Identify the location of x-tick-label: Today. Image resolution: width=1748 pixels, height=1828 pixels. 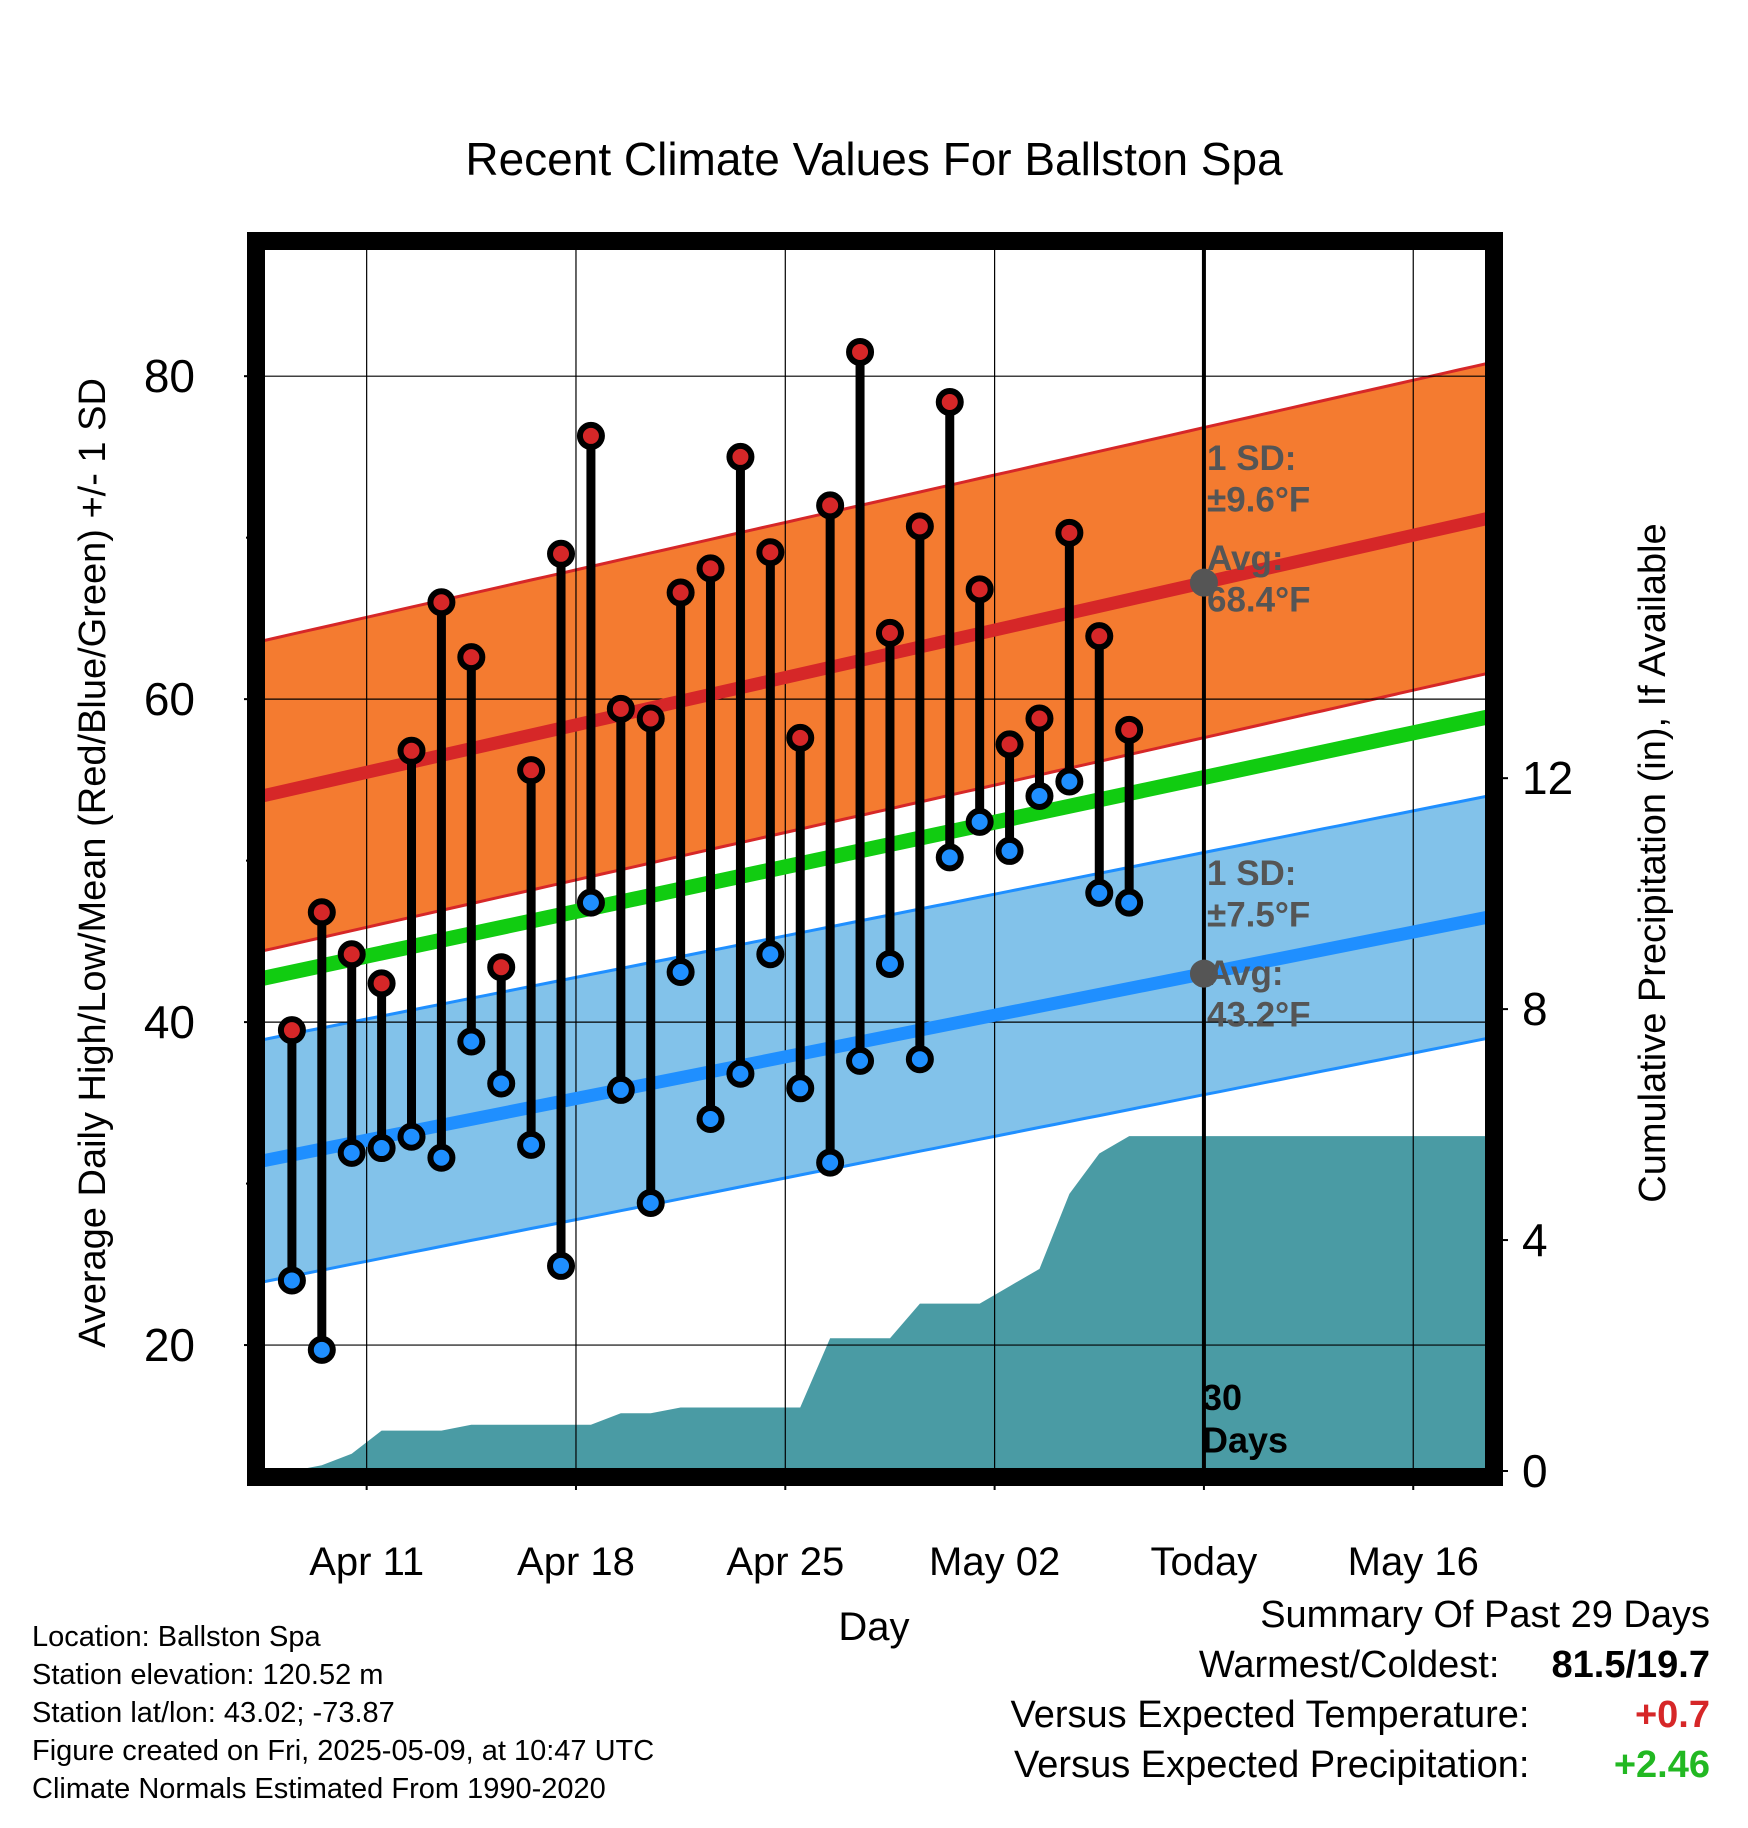
(1204, 1562).